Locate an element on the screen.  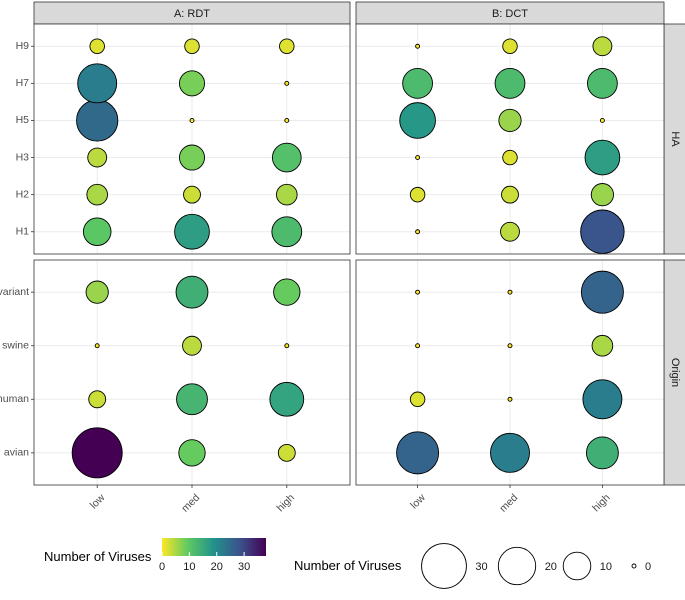
y-tick-label-h3: H3 is located at coordinates (23, 157).